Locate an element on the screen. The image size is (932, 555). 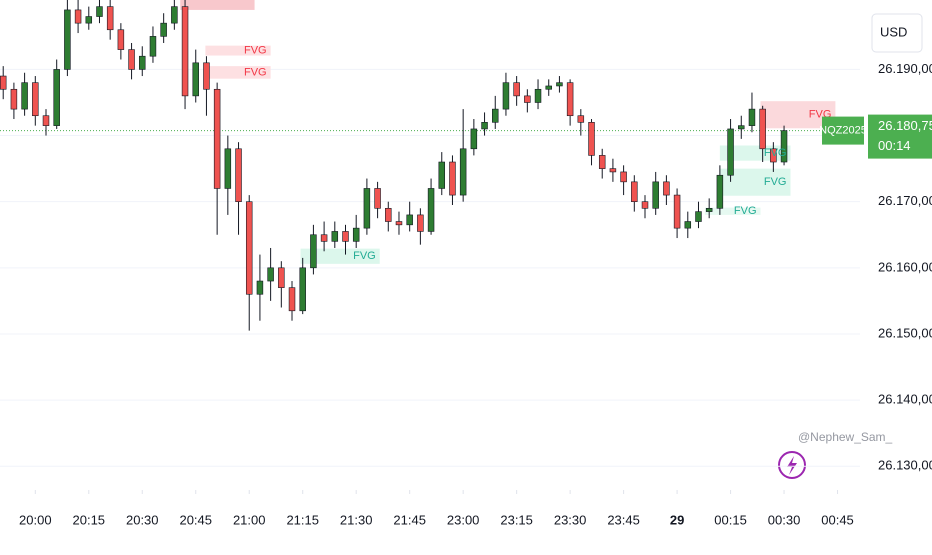
y-tick-label: 26.130,00 is located at coordinates (905, 465).